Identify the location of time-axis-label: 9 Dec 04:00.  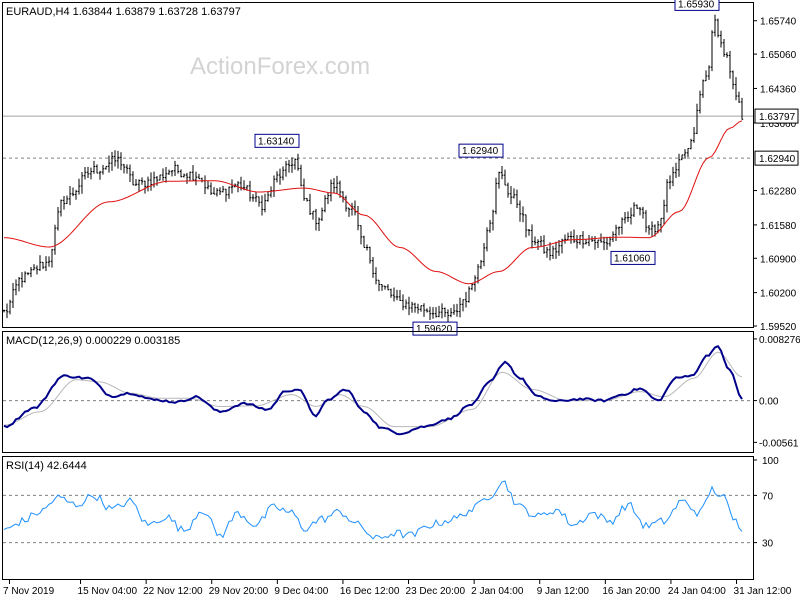
(301, 591).